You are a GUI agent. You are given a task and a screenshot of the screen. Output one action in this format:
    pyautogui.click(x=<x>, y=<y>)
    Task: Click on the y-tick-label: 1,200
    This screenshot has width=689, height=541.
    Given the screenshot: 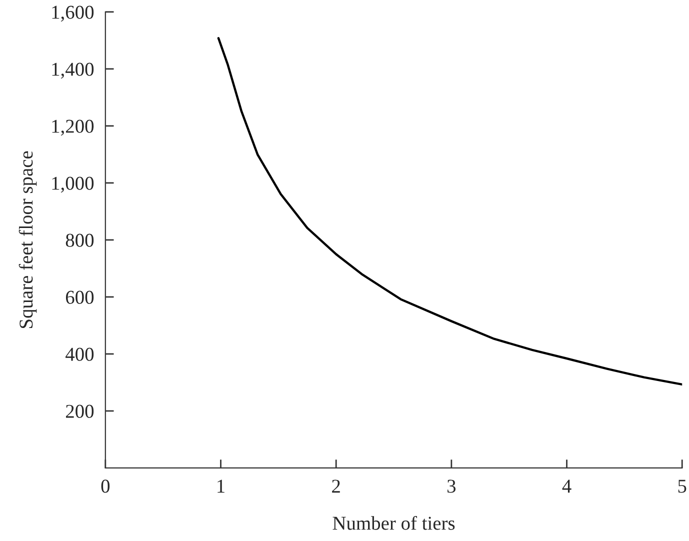 What is the action you would take?
    pyautogui.click(x=73, y=128)
    